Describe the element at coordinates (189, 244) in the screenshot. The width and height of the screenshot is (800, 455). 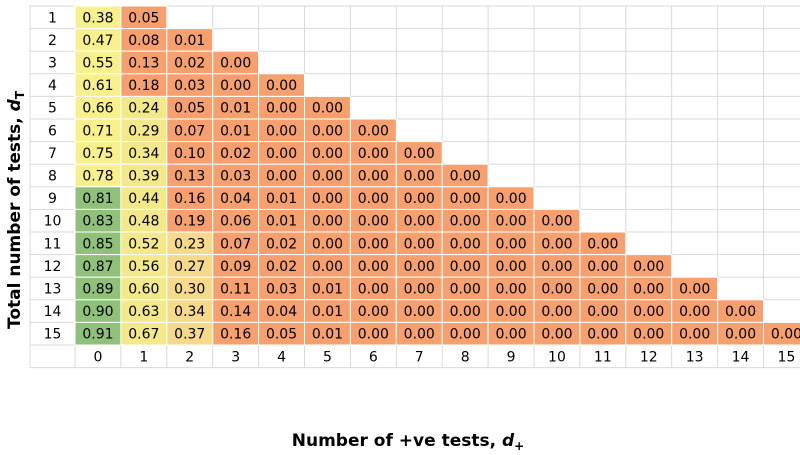
I see `cell-value-label: 0.23` at that location.